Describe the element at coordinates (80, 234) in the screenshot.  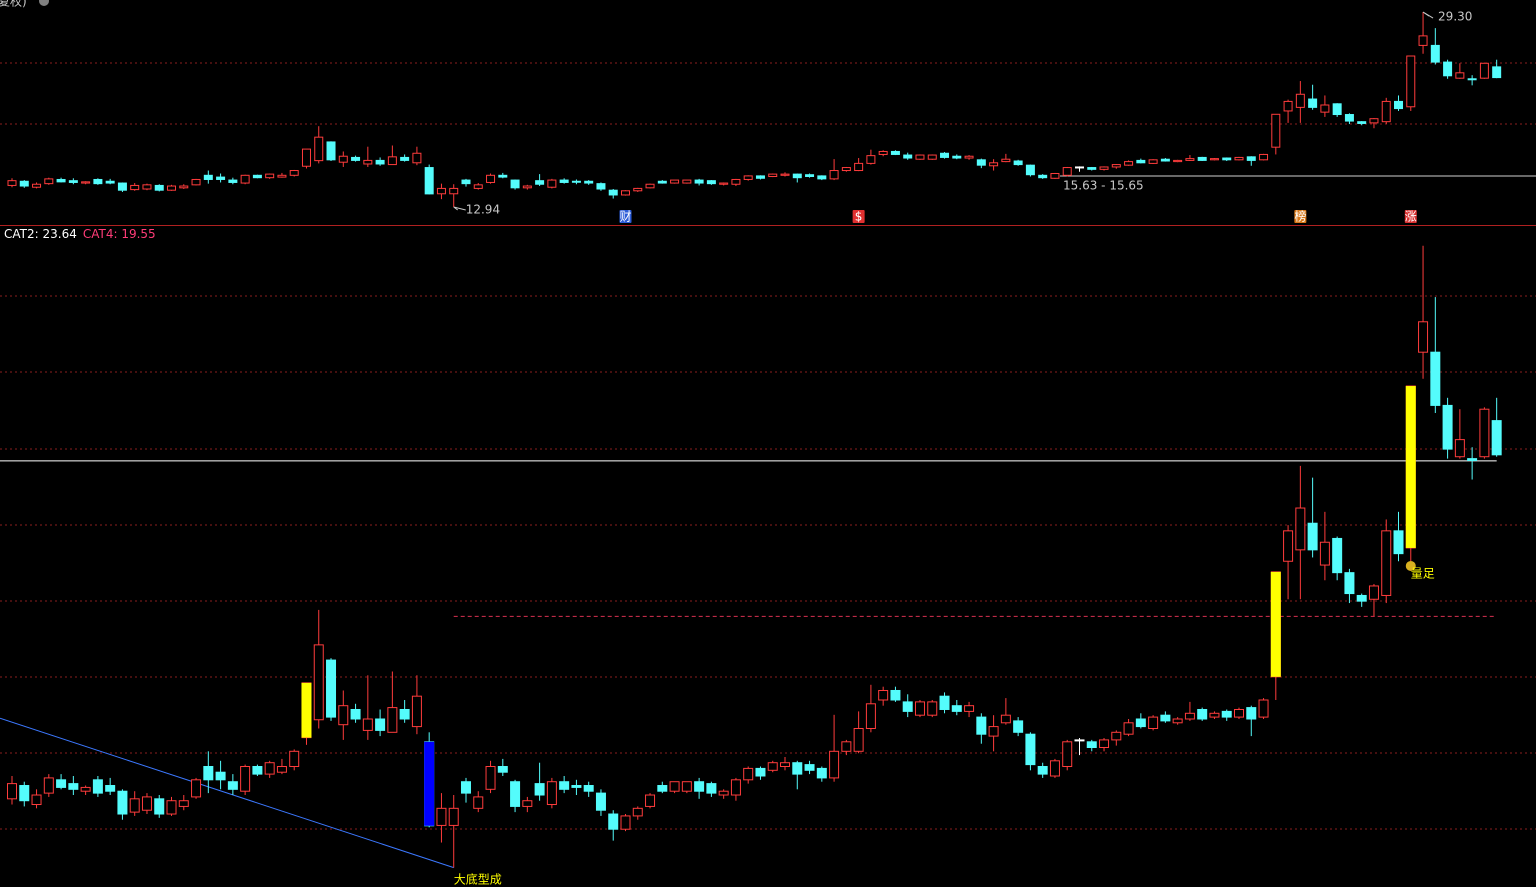
I see `indicator-legend: CAT2: 23.64 CAT4: 19.55` at that location.